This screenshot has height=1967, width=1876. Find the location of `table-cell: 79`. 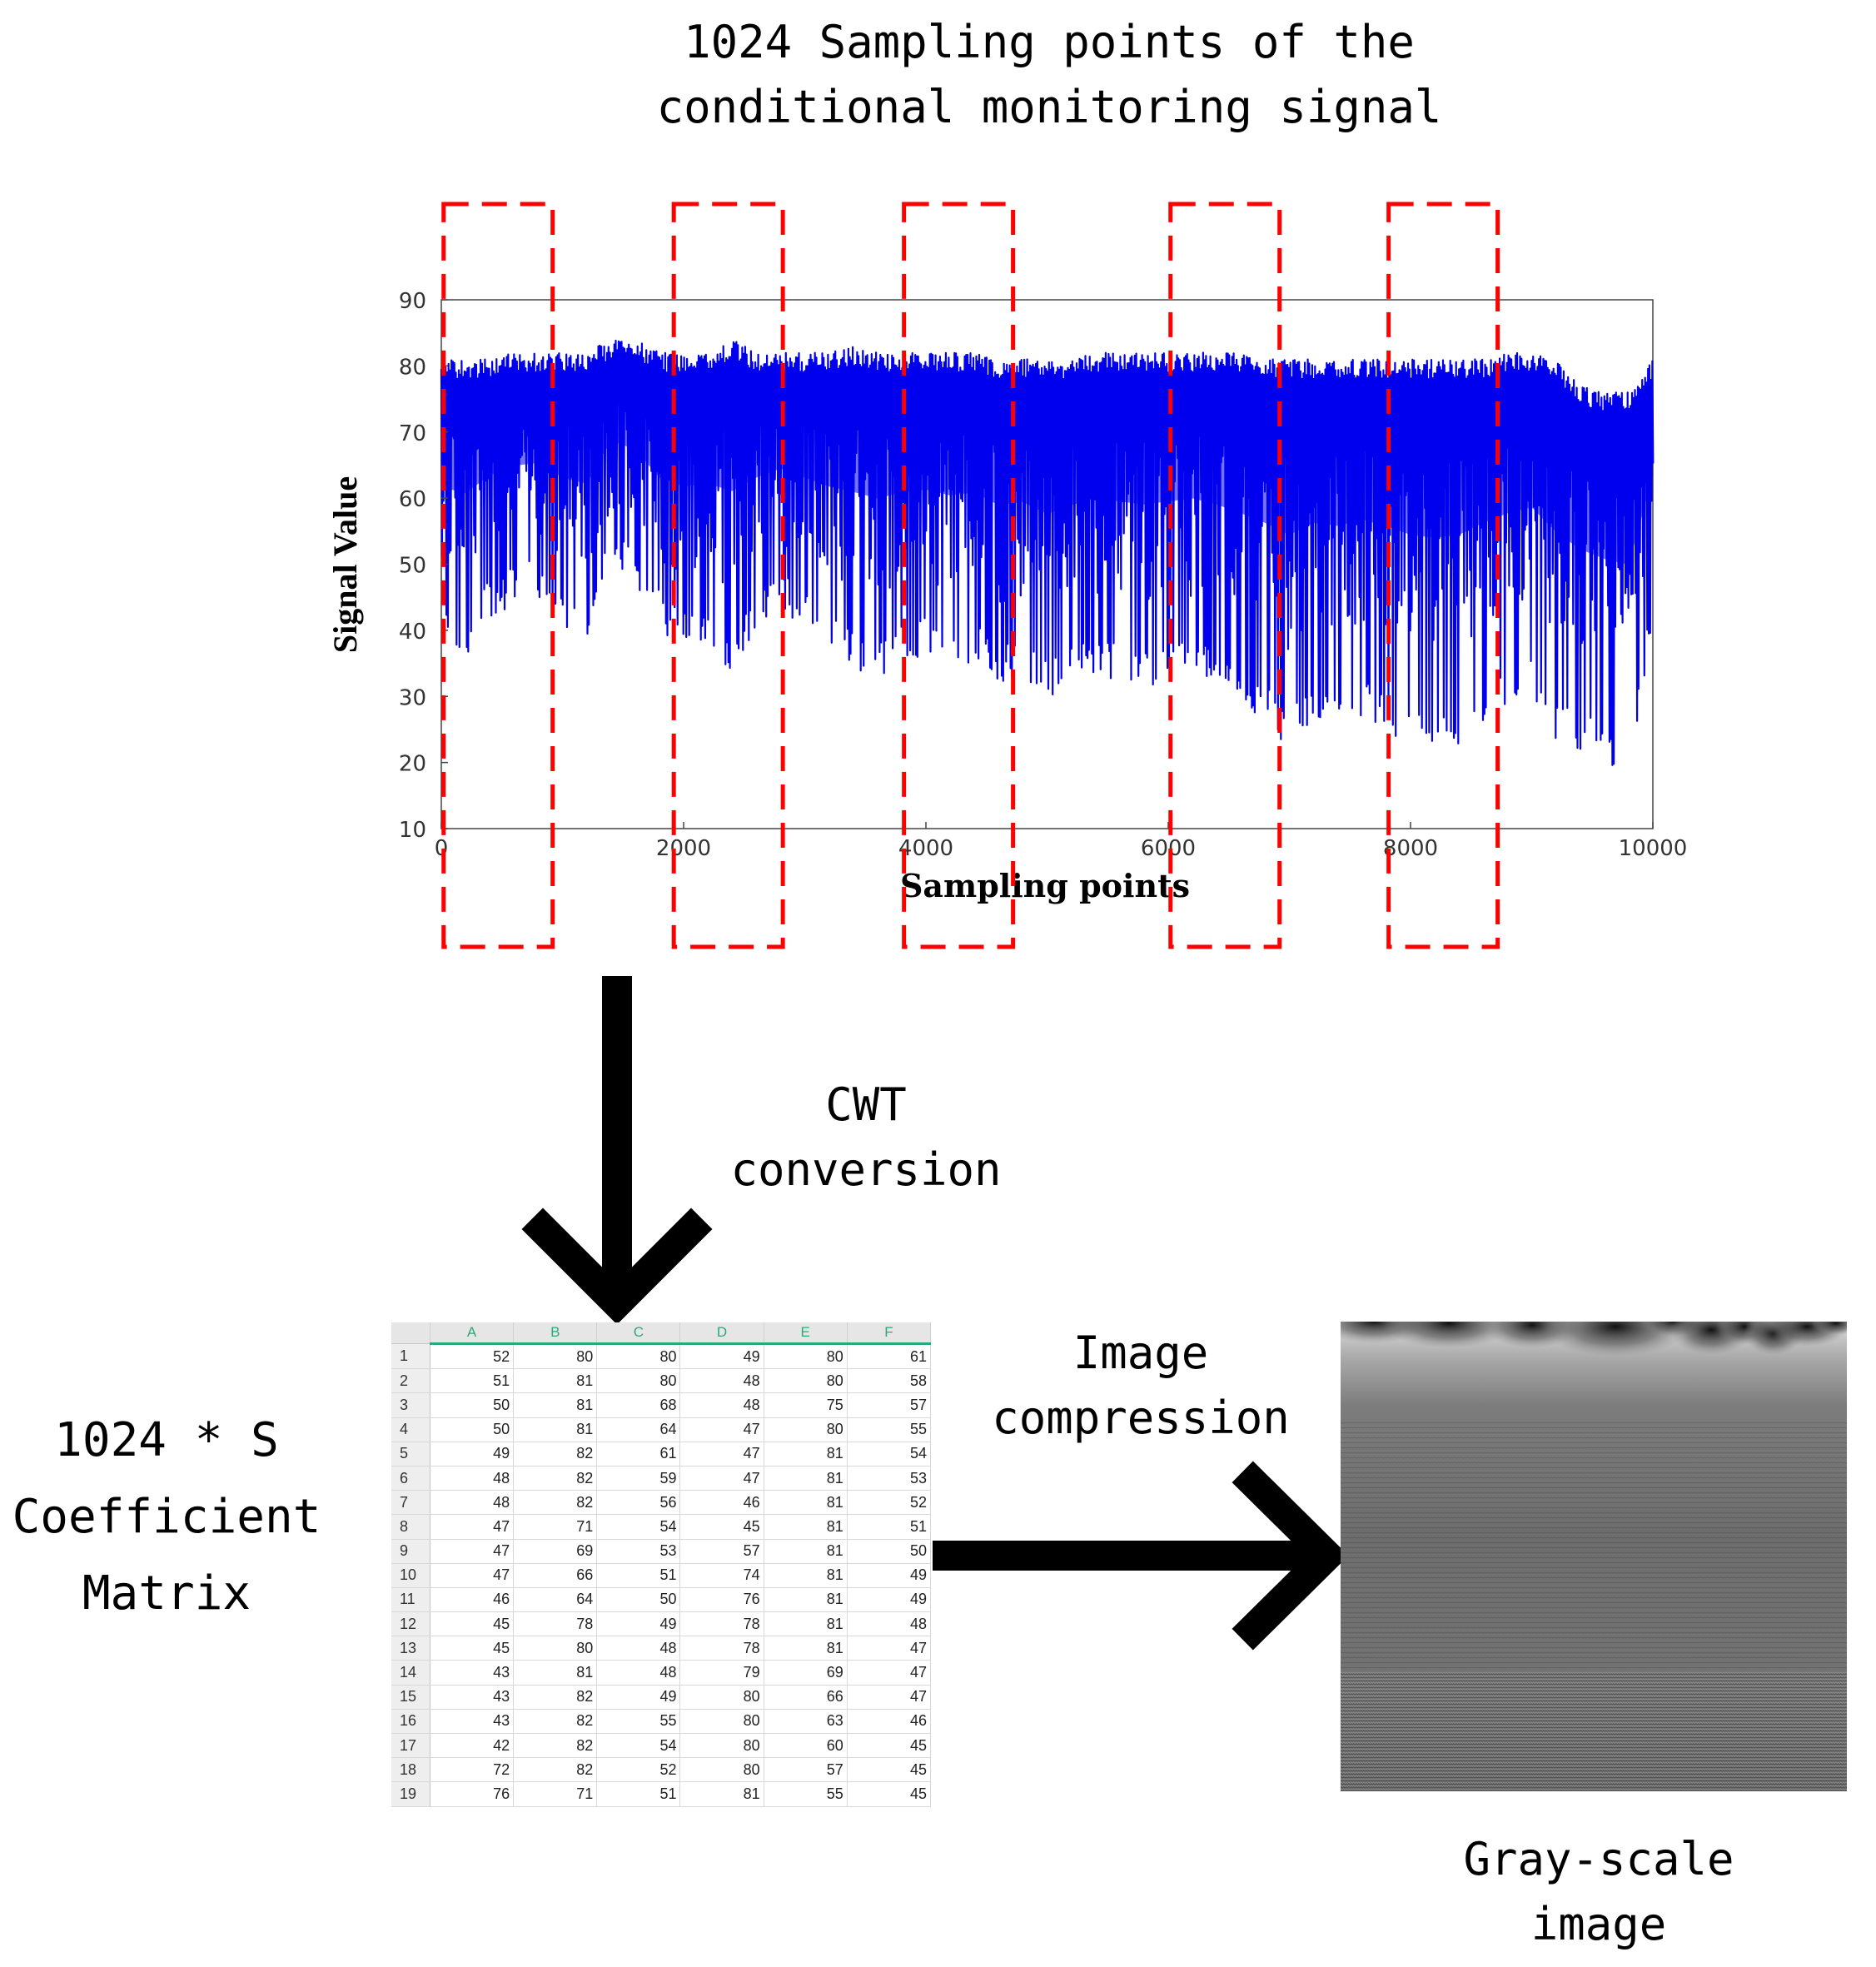

table-cell: 79 is located at coordinates (721, 1673).